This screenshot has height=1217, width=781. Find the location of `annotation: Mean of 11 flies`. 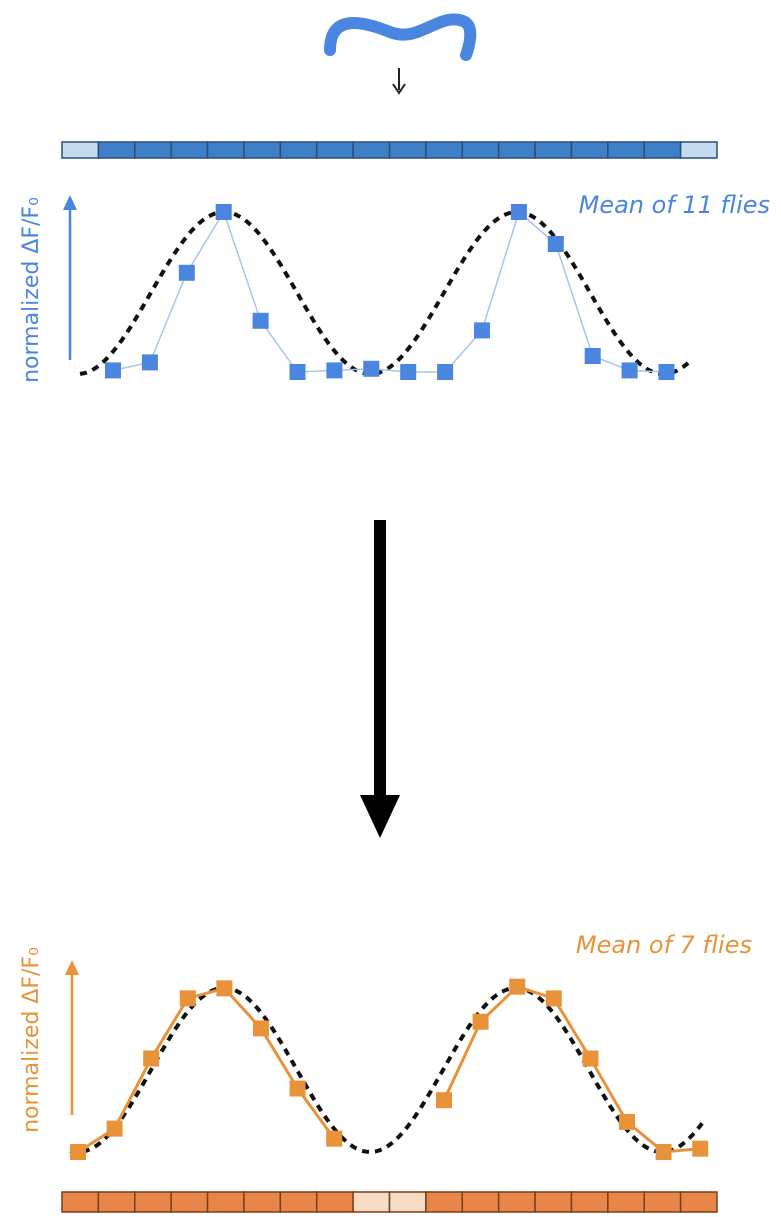

annotation: Mean of 11 flies is located at coordinates (674, 205).